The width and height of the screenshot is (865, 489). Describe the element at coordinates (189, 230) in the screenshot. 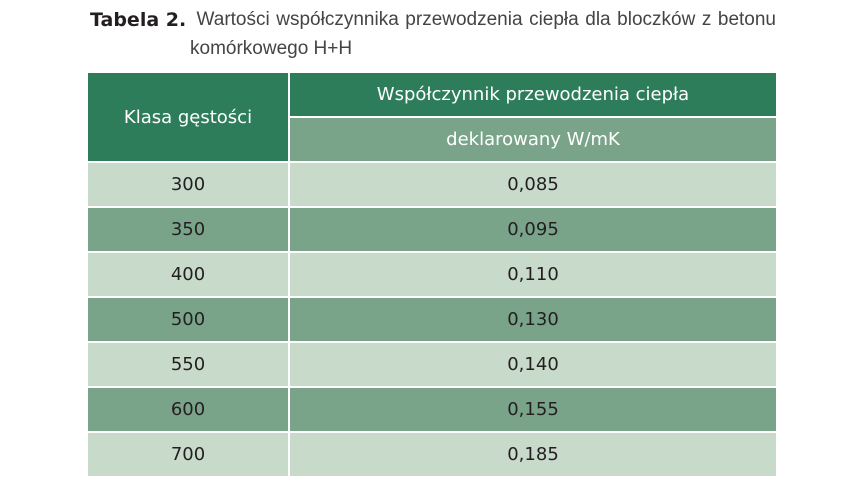

I see `cell-density-class: 350` at that location.